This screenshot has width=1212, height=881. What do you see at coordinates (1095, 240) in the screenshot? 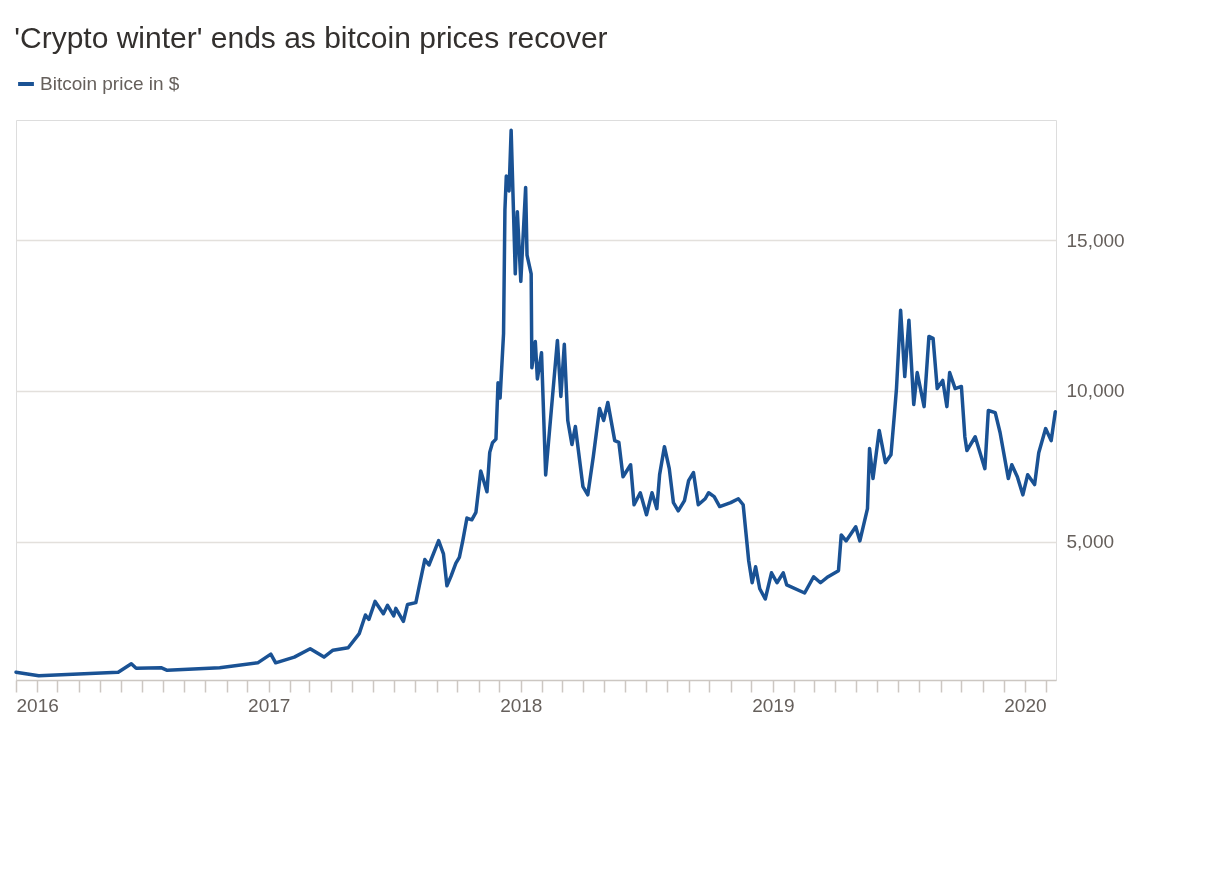
I see `y-tick-label: 15,000` at bounding box center [1095, 240].